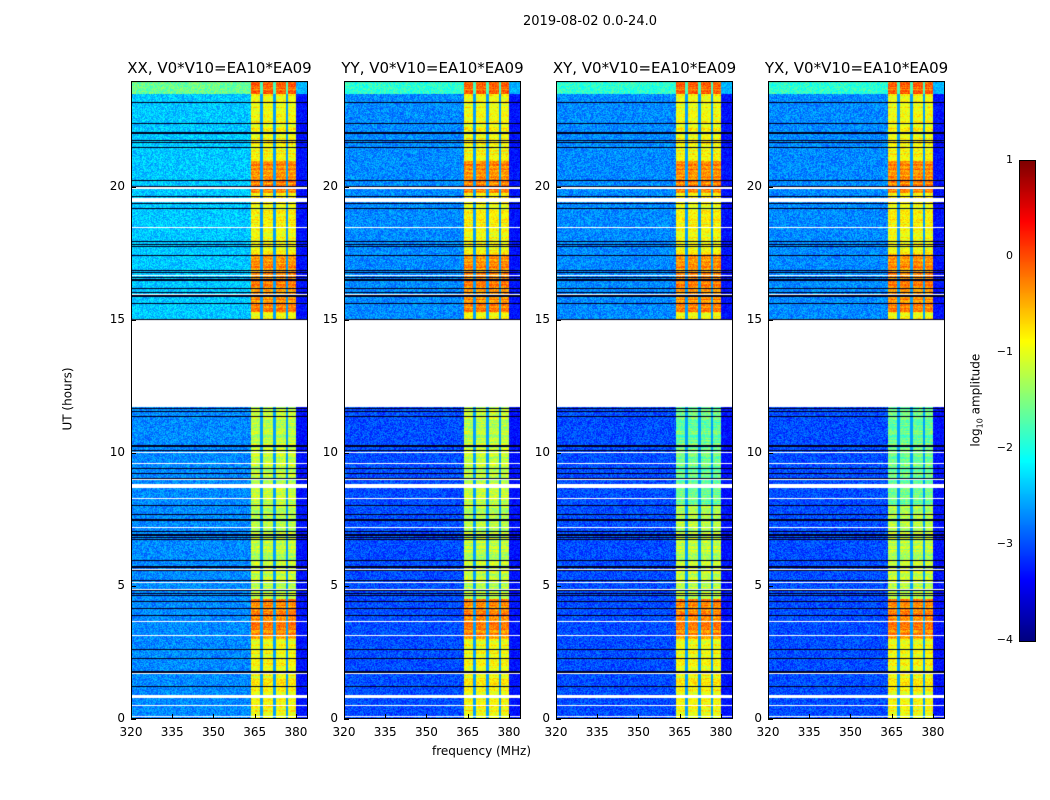 The width and height of the screenshot is (1050, 800). What do you see at coordinates (1009, 255) in the screenshot?
I see `colorbar-tick-label: 0` at bounding box center [1009, 255].